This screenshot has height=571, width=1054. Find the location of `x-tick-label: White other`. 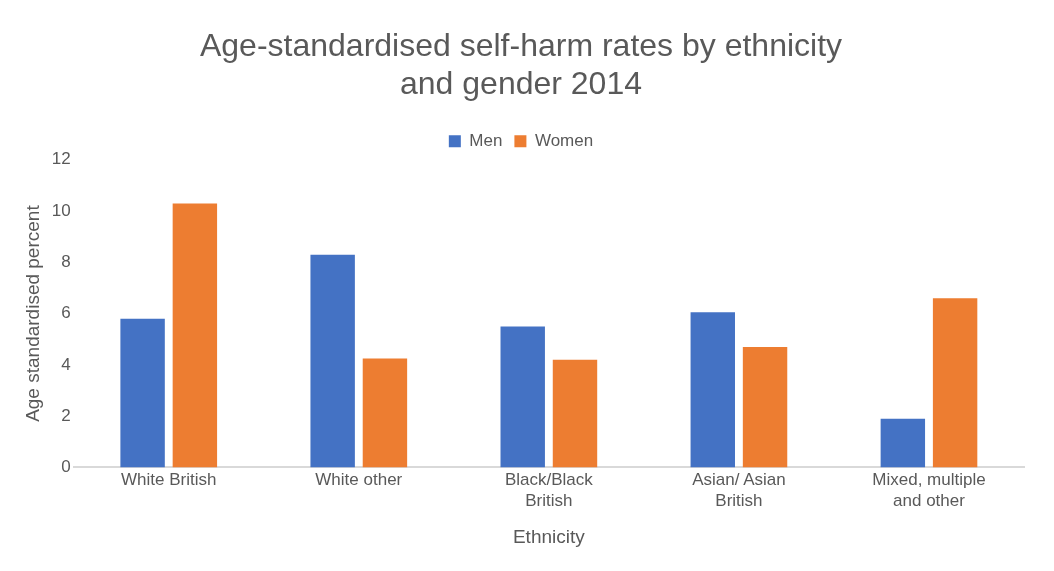

x-tick-label: White other is located at coordinates (359, 480).